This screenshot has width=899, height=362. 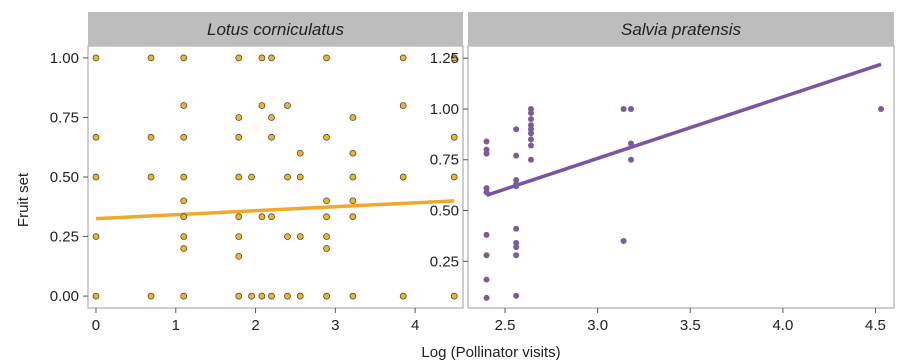 What do you see at coordinates (23, 199) in the screenshot?
I see `y-axis-title: Fruit set` at bounding box center [23, 199].